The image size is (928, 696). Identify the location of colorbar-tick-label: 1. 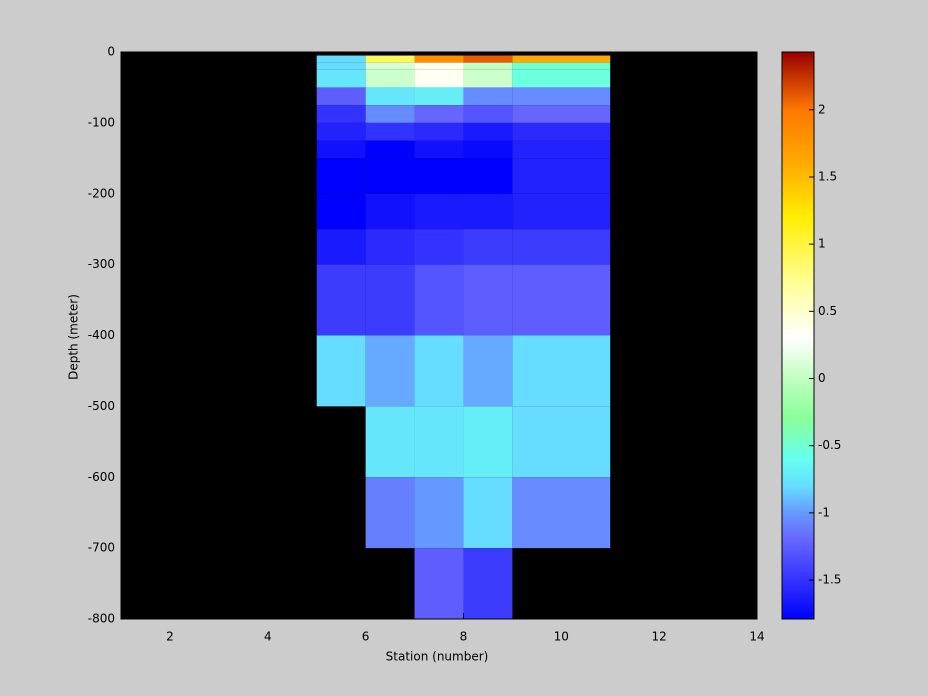
(822, 244).